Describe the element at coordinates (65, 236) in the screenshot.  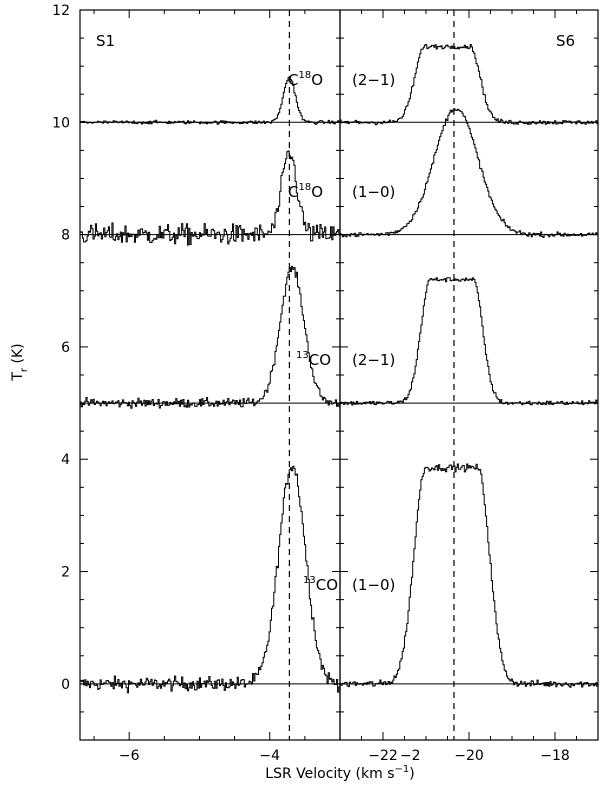
I see `y-tick-label: 8` at that location.